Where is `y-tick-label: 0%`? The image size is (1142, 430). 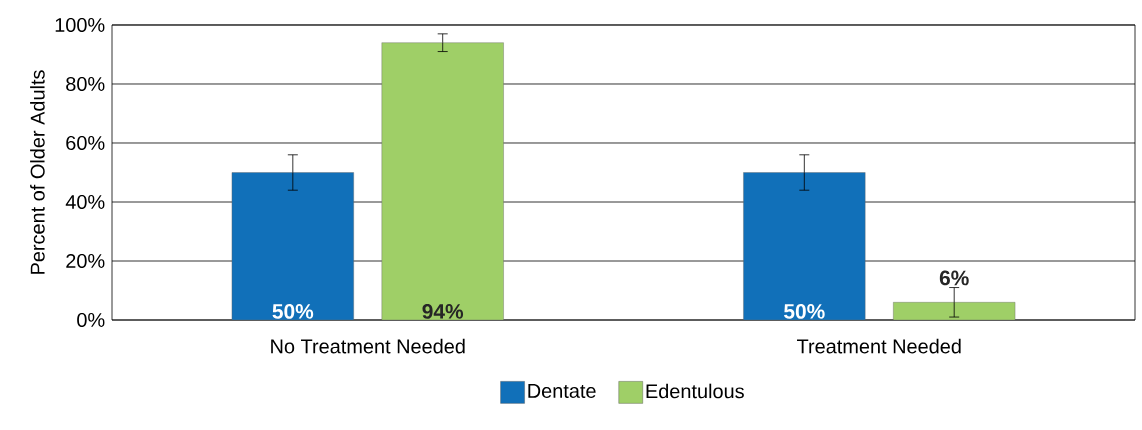 y-tick-label: 0% is located at coordinates (91, 320).